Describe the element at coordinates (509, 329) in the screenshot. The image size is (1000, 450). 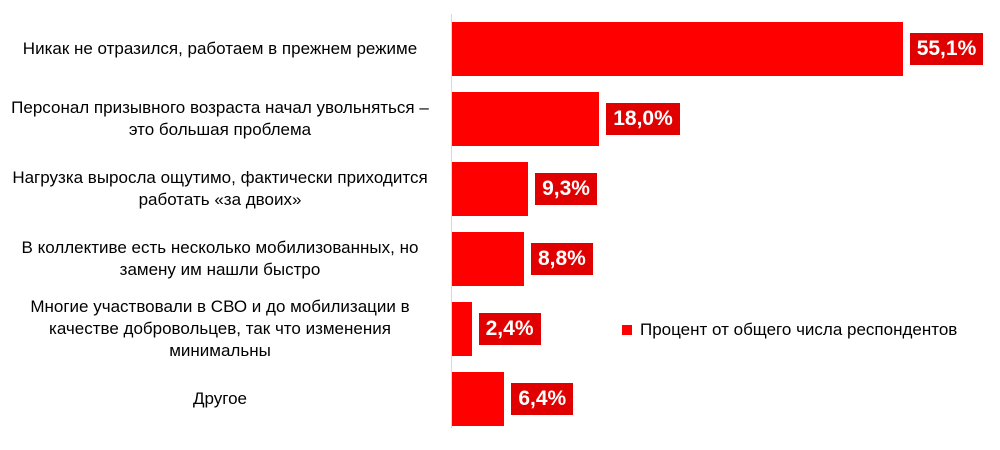
I see `data-label: 2,4%` at that location.